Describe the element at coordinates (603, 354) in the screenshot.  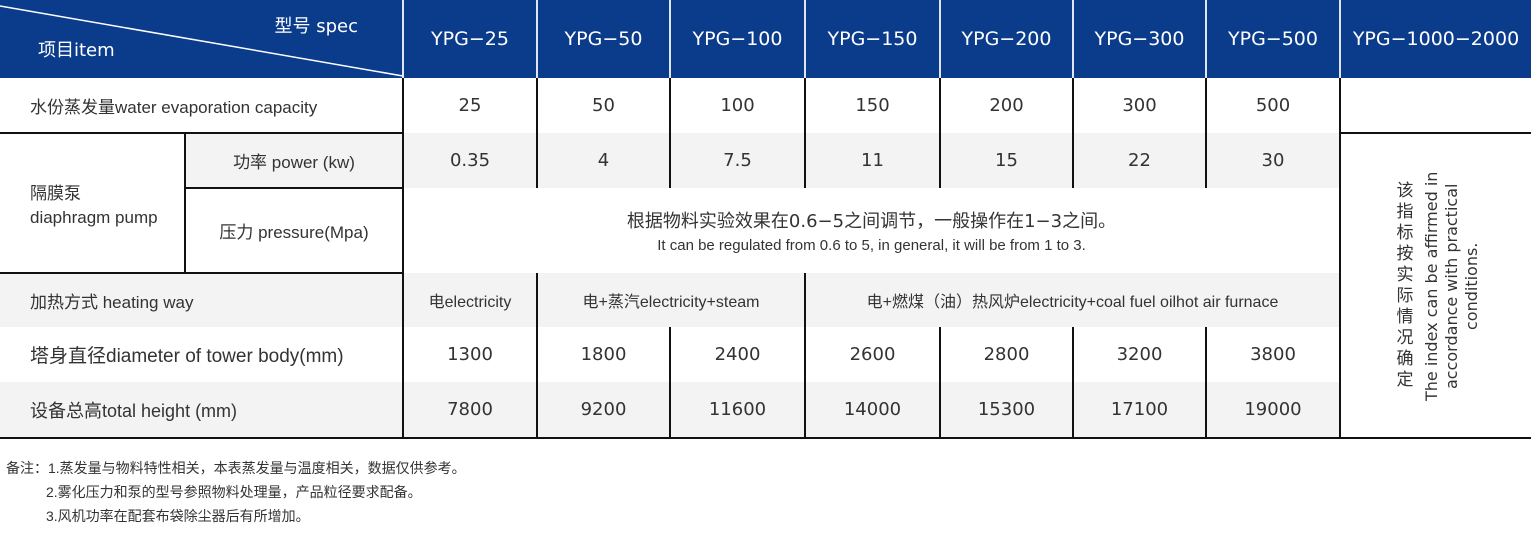
I see `cell: 1800` at that location.